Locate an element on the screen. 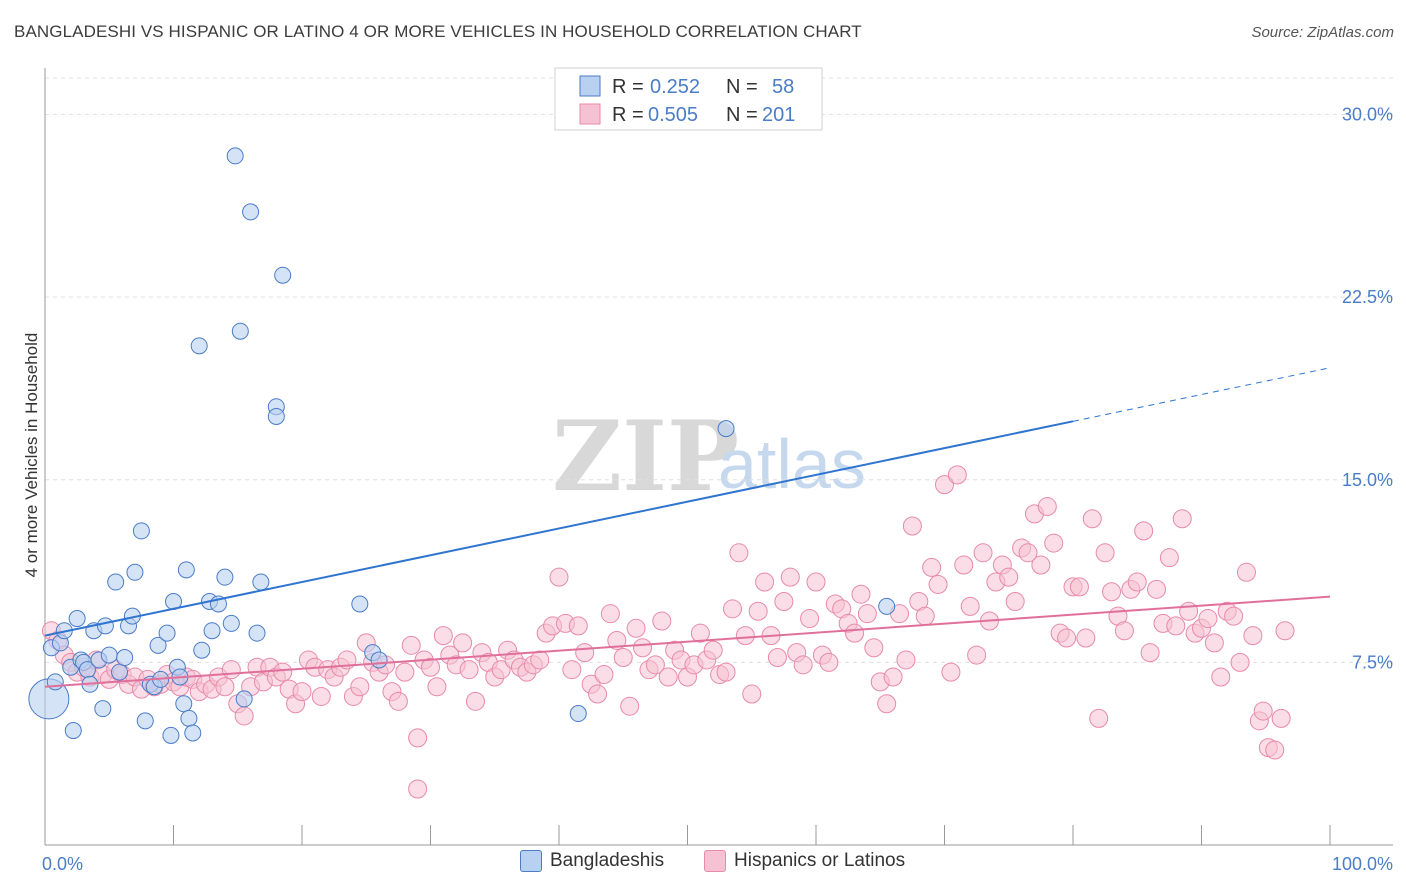  bottom-legend-label: Bangladeshis is located at coordinates (607, 860).